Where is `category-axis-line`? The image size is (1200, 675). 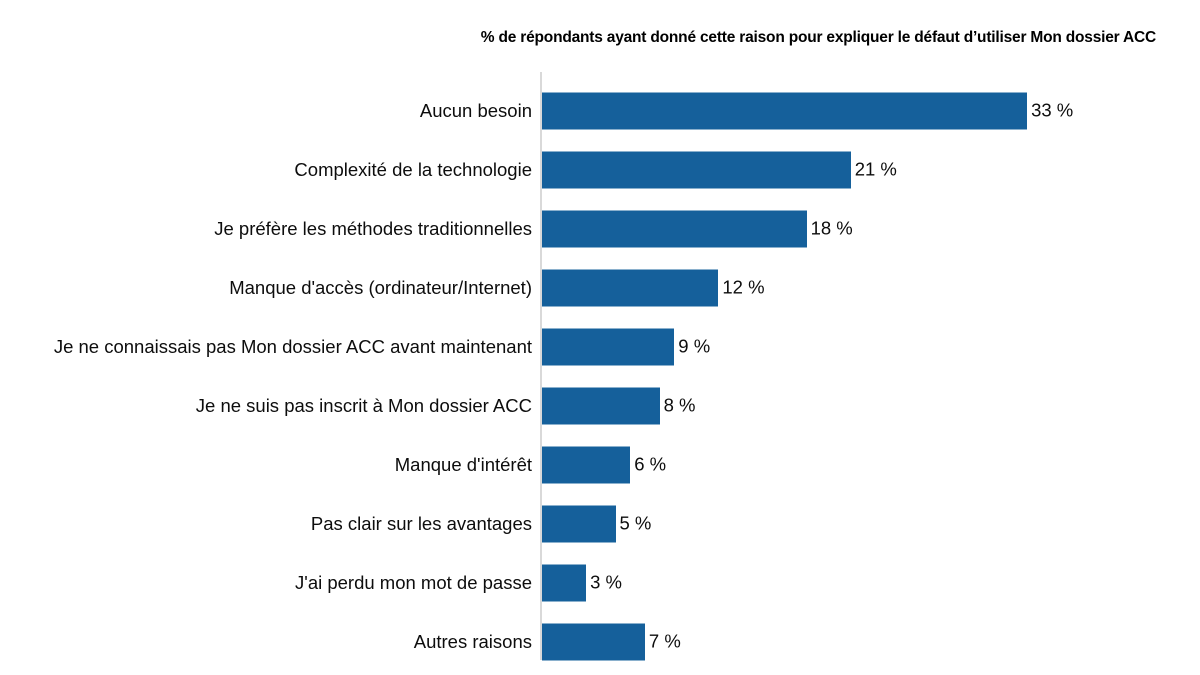 category-axis-line is located at coordinates (541, 366).